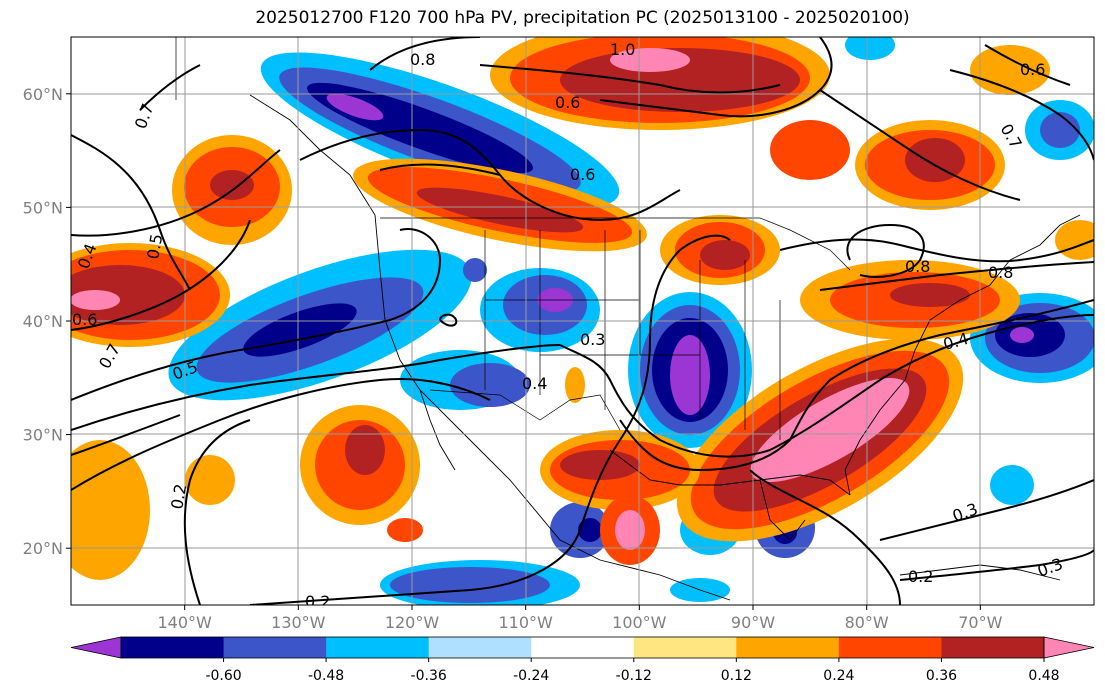 The width and height of the screenshot is (1105, 698). Describe the element at coordinates (429, 676) in the screenshot. I see `colorbar-tick-label: -0.36` at that location.